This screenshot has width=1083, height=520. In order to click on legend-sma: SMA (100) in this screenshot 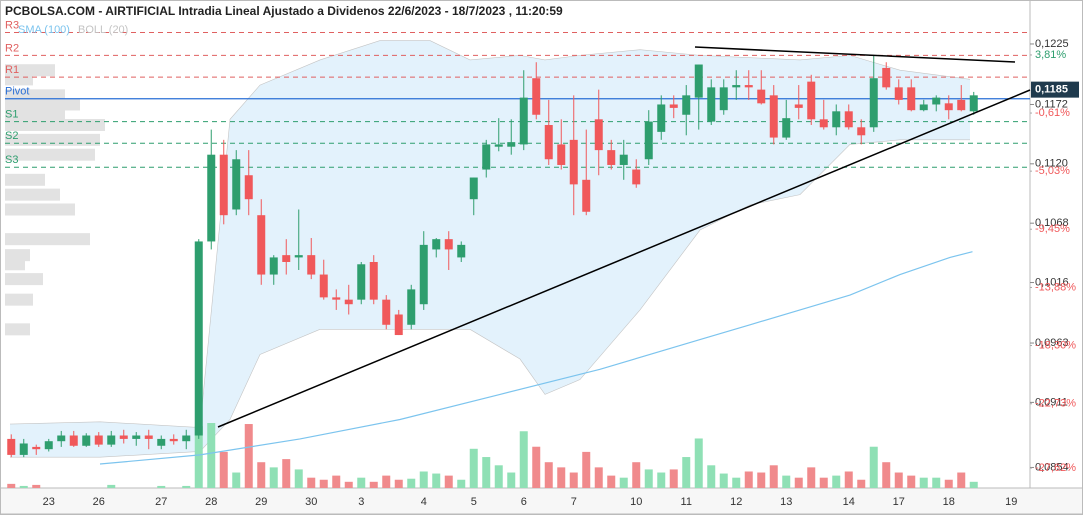, I will do `click(44, 30)`.